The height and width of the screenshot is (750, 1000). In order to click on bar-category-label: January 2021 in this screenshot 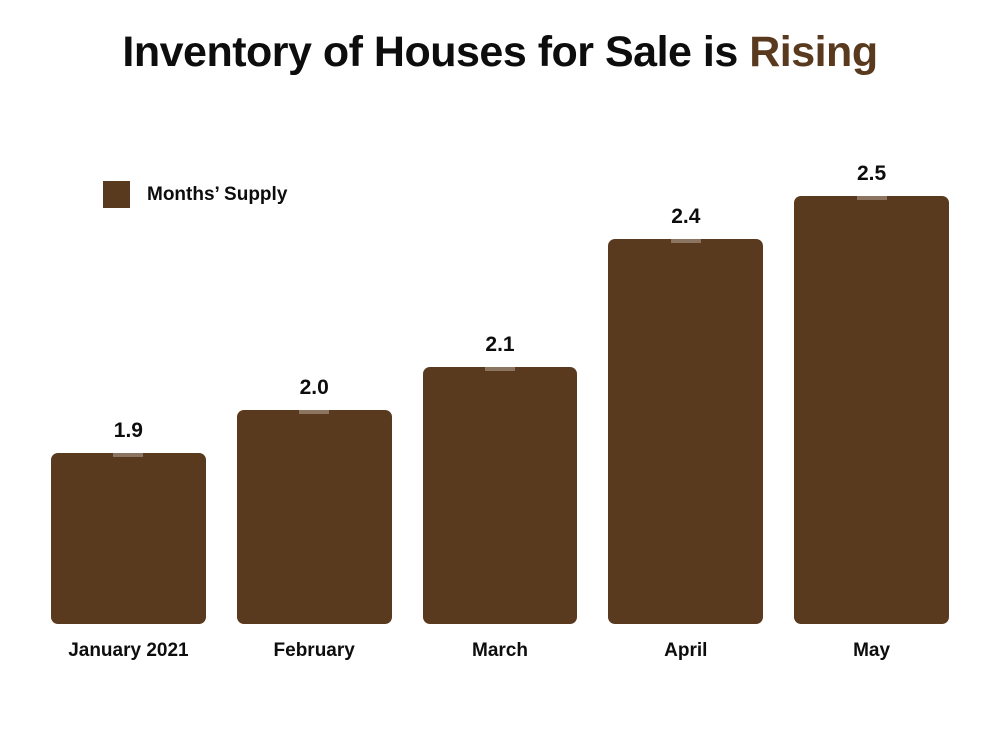, I will do `click(128, 650)`.